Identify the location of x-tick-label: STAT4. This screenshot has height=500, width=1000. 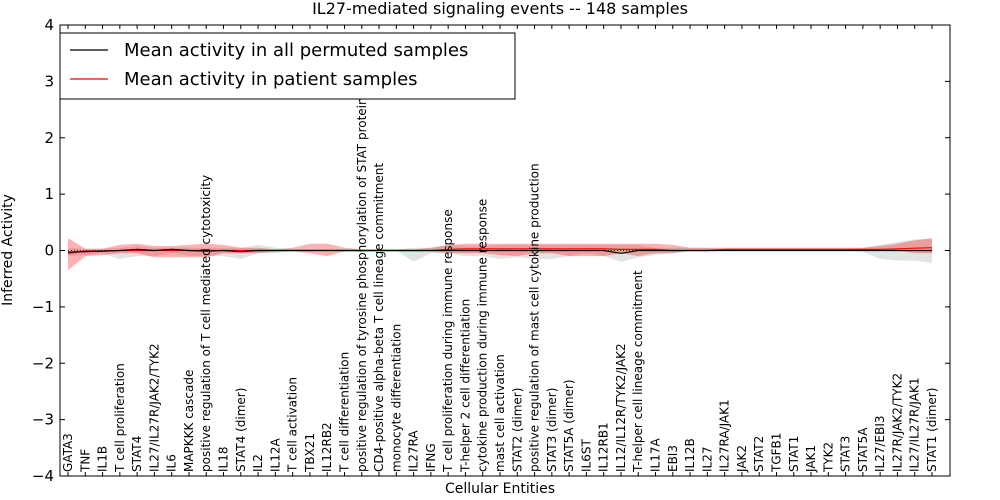
(137, 454).